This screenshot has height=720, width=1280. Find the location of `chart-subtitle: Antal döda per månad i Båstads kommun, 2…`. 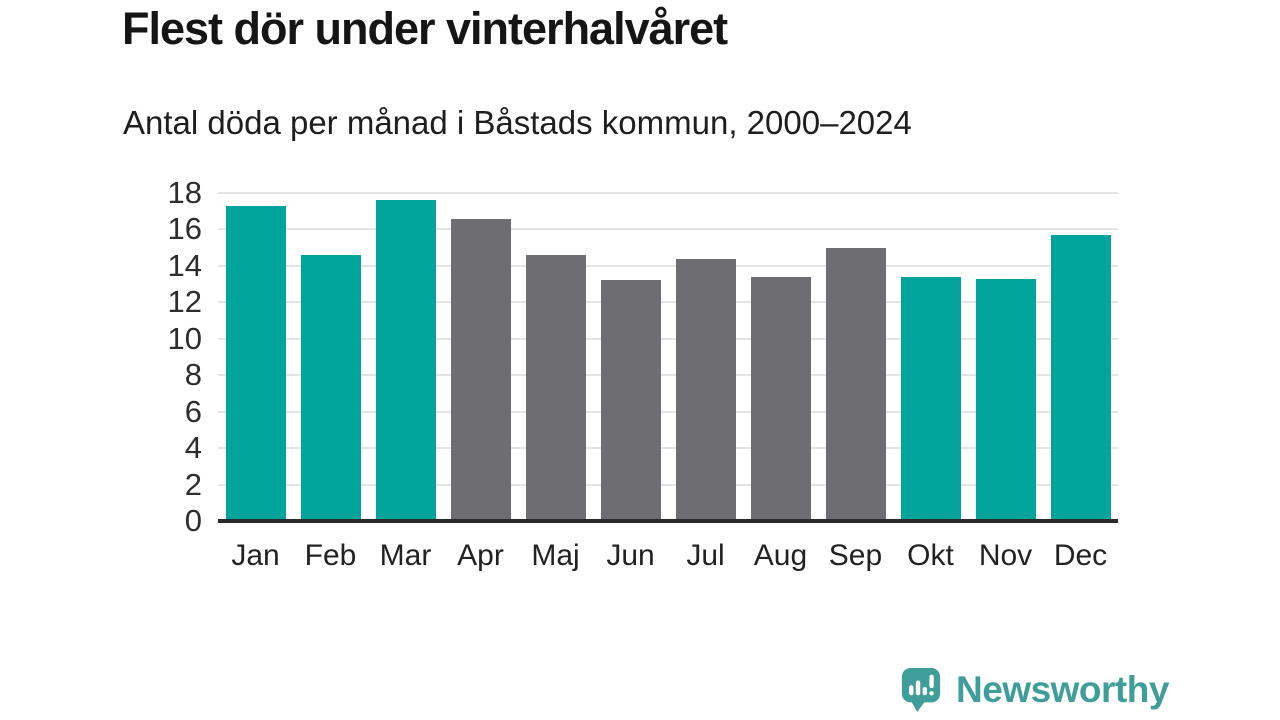

chart-subtitle: Antal döda per månad i Båstads kommun, 2… is located at coordinates (517, 122).